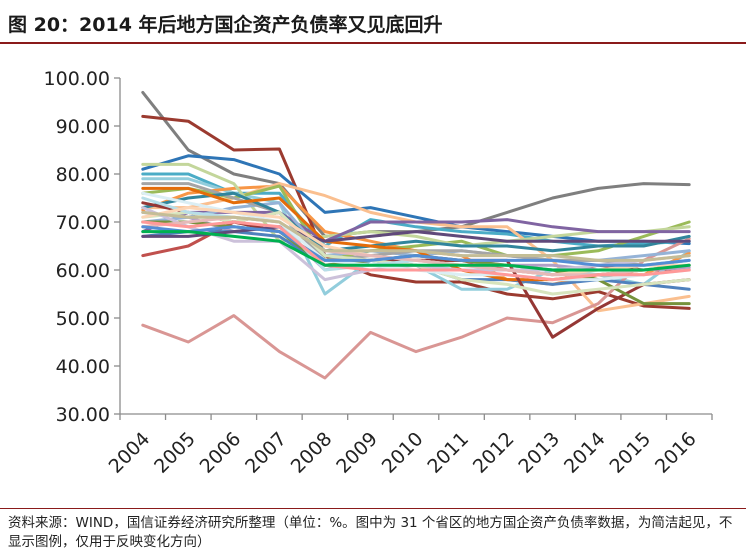 The width and height of the screenshot is (746, 552). I want to click on y-tick-label: 30.00, so click(83, 415).